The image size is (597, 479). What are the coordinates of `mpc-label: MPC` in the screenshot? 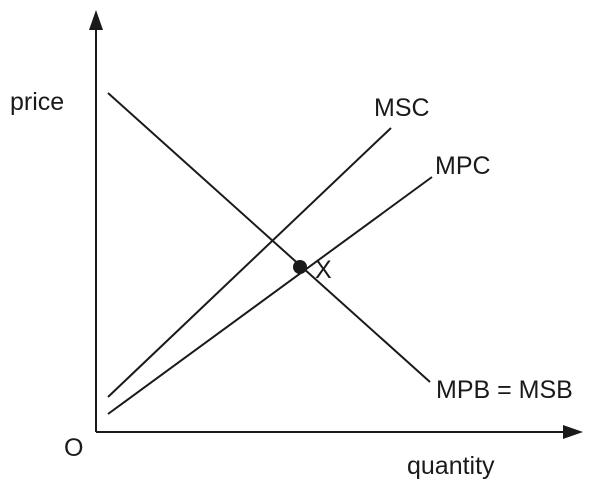 It's located at (463, 166).